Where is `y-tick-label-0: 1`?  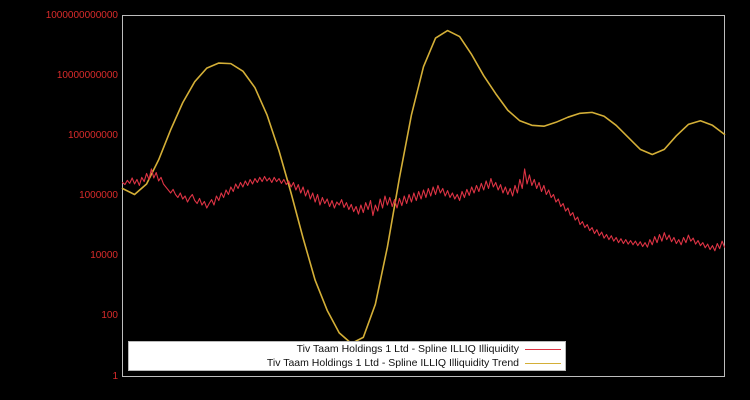 y-tick-label-0: 1 is located at coordinates (115, 376).